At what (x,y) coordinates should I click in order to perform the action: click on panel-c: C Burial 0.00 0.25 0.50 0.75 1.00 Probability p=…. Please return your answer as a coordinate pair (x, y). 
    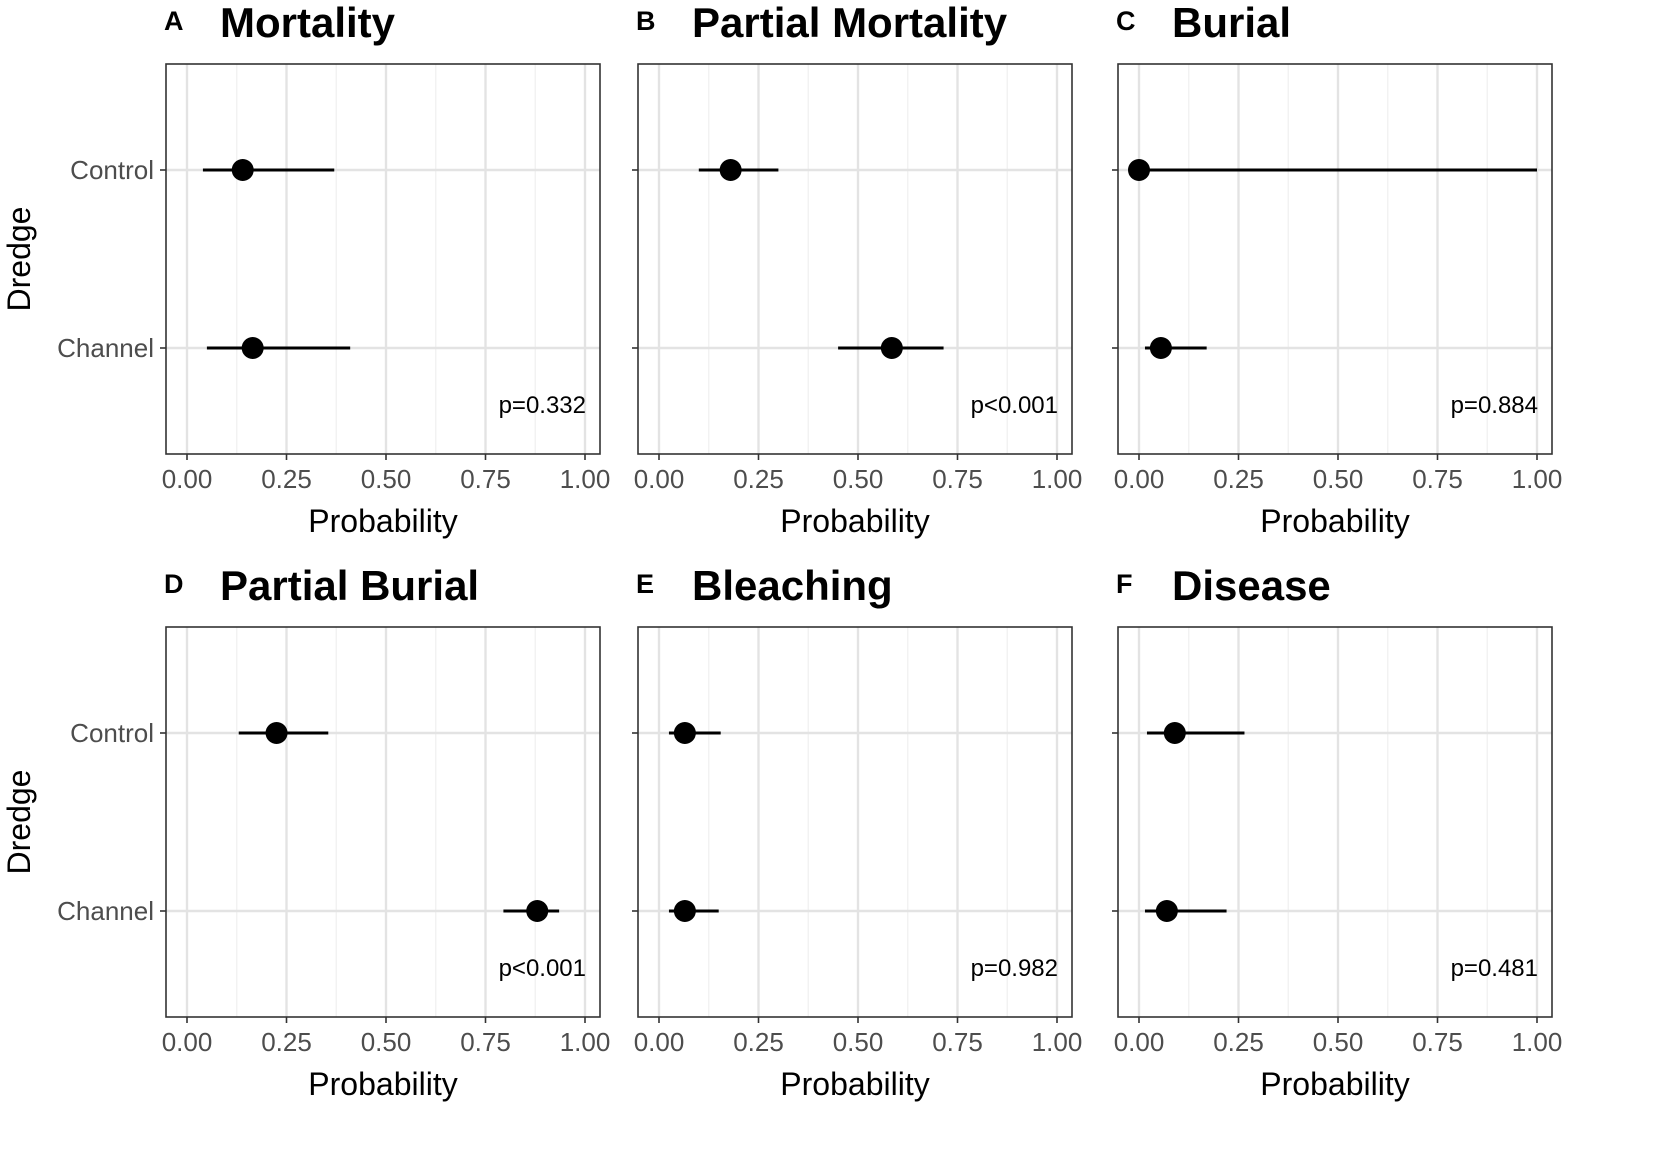
    Looking at the image, I should click on (1337, 269).